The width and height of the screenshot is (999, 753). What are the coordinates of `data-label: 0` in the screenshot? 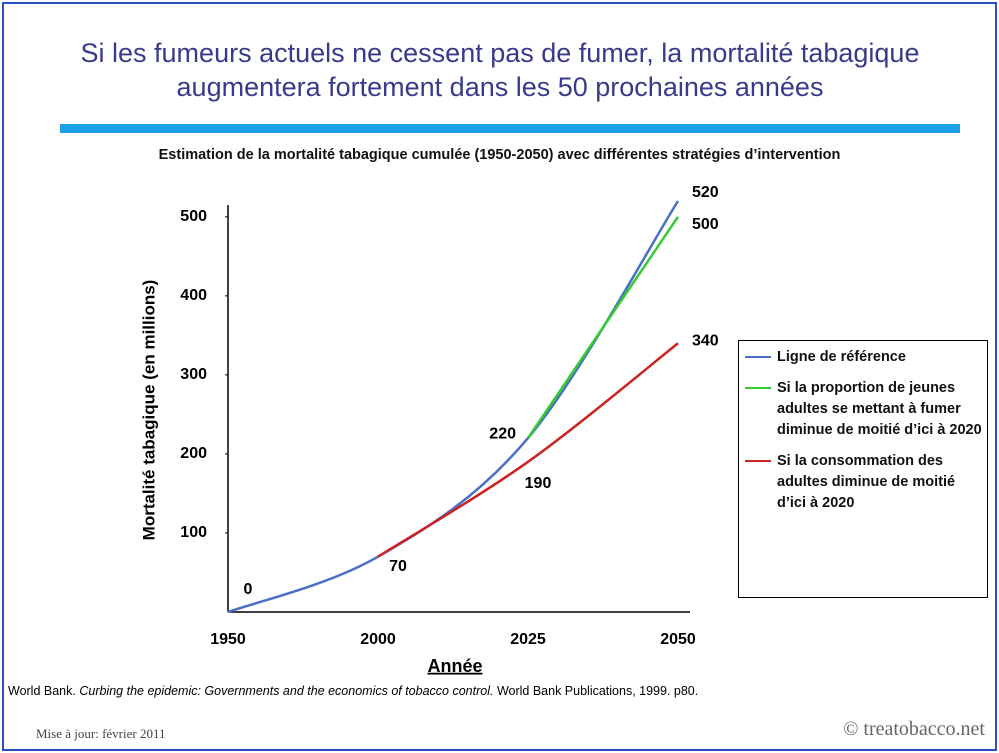 It's located at (248, 589).